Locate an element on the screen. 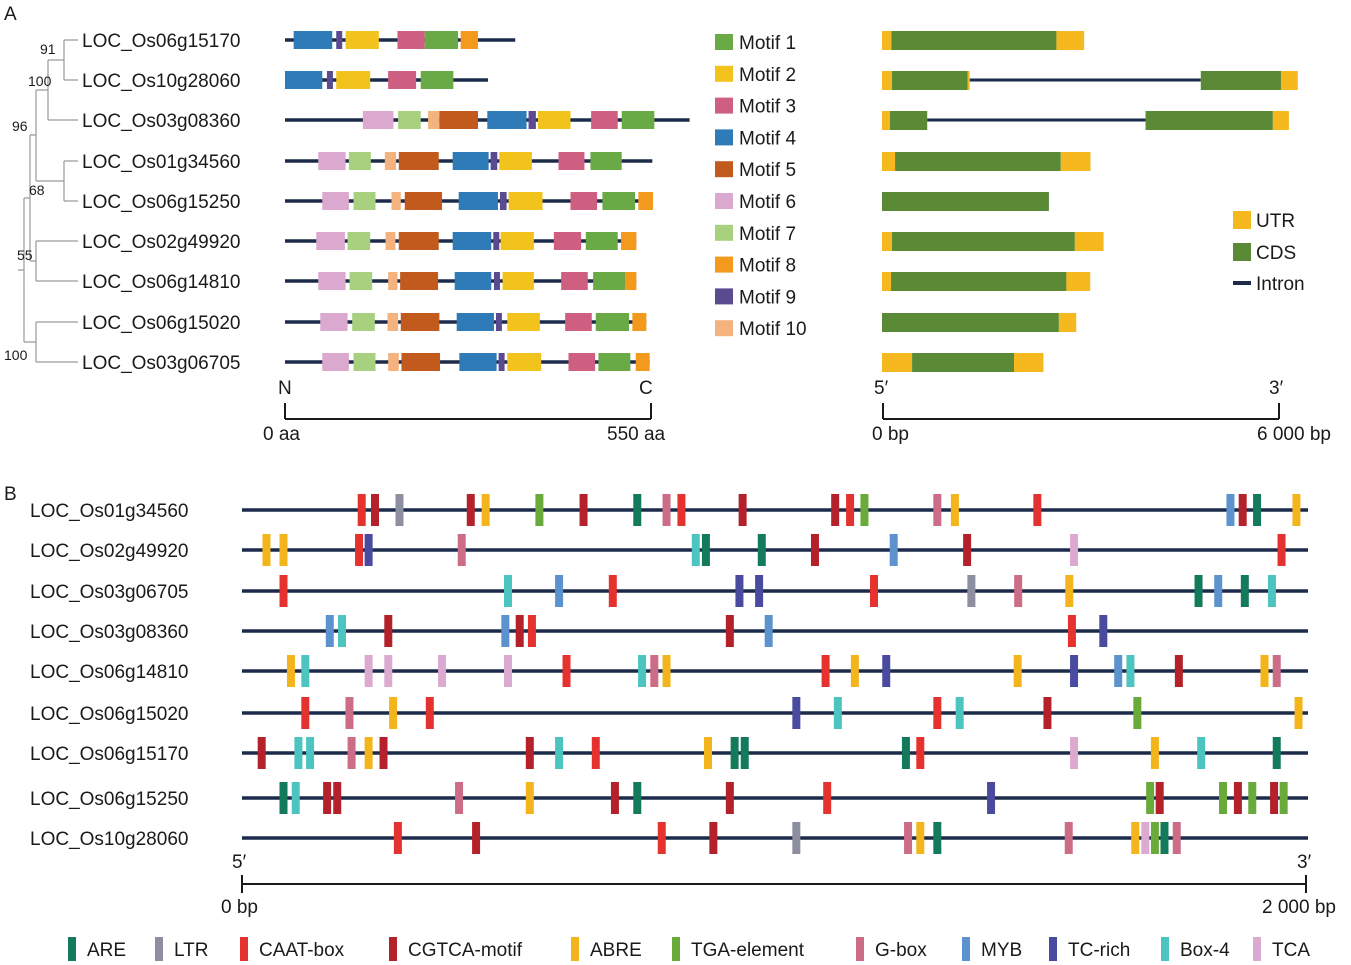 The image size is (1351, 965). panel-label-a: A is located at coordinates (10, 14).